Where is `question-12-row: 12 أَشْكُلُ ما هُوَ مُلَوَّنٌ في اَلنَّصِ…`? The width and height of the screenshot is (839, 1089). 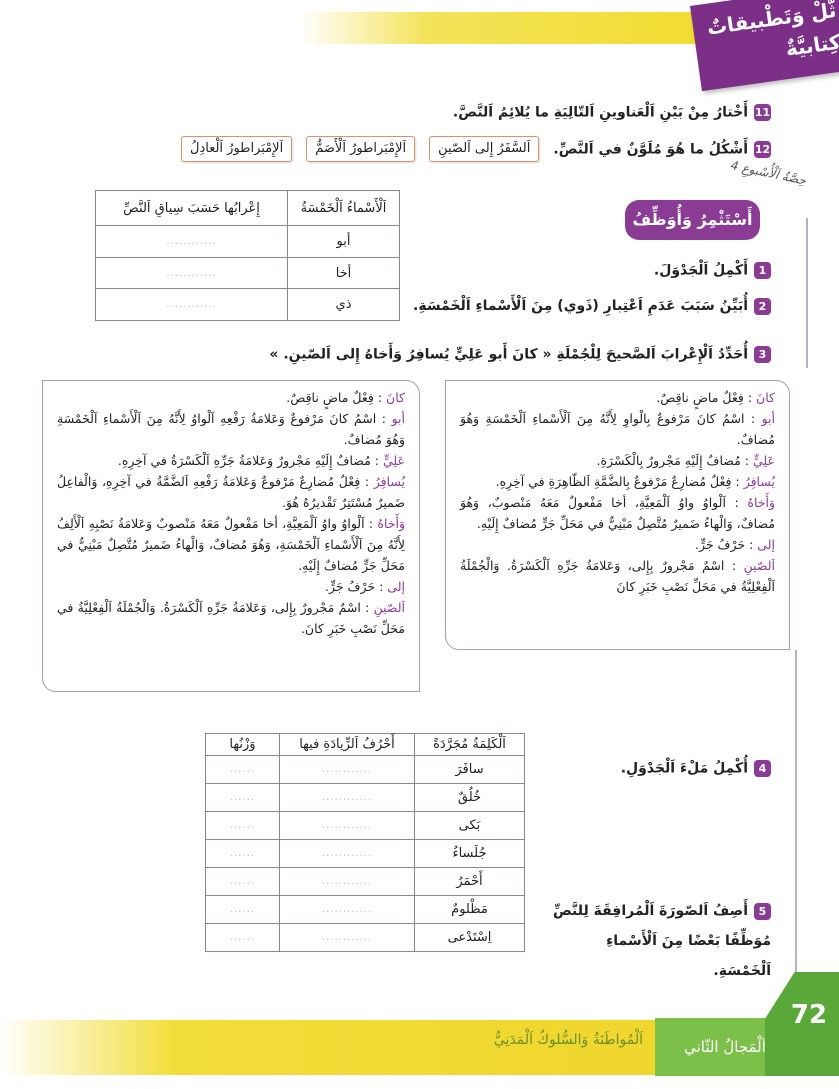
question-12-row: 12 أَشْكُلُ ما هُوَ مُلَوَّنٌ في اَلنَّصِ… is located at coordinates (476, 149).